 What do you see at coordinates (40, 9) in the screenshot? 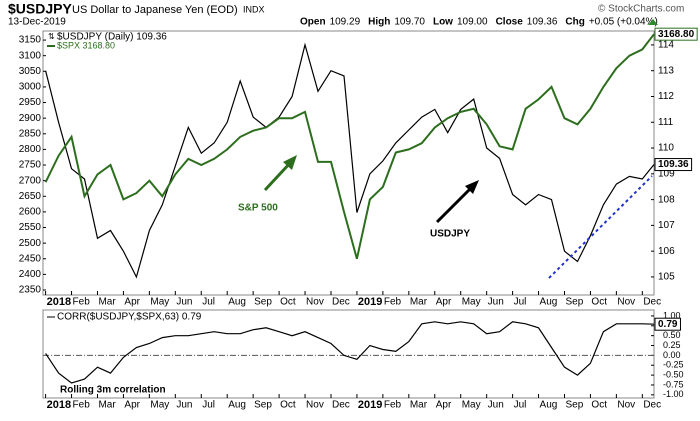
I see `symbol: $USDJPY` at bounding box center [40, 9].